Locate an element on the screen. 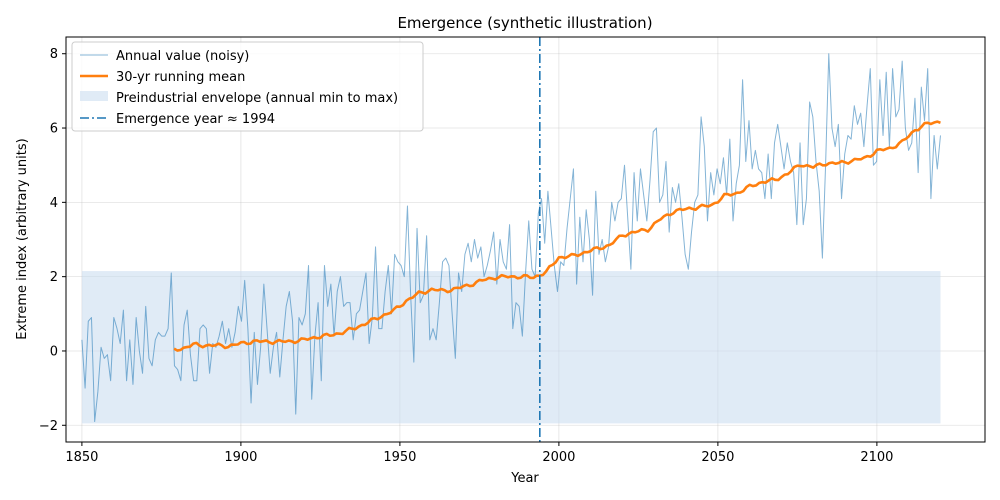 The height and width of the screenshot is (500, 1000). y-tick-label: 0 is located at coordinates (54, 351).